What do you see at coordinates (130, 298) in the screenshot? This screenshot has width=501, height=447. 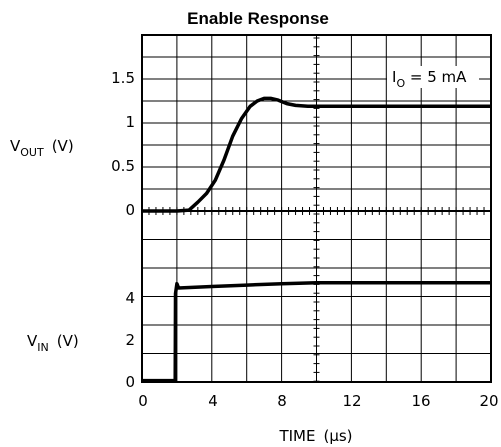 I see `vin-tick-4: 4` at bounding box center [130, 298].